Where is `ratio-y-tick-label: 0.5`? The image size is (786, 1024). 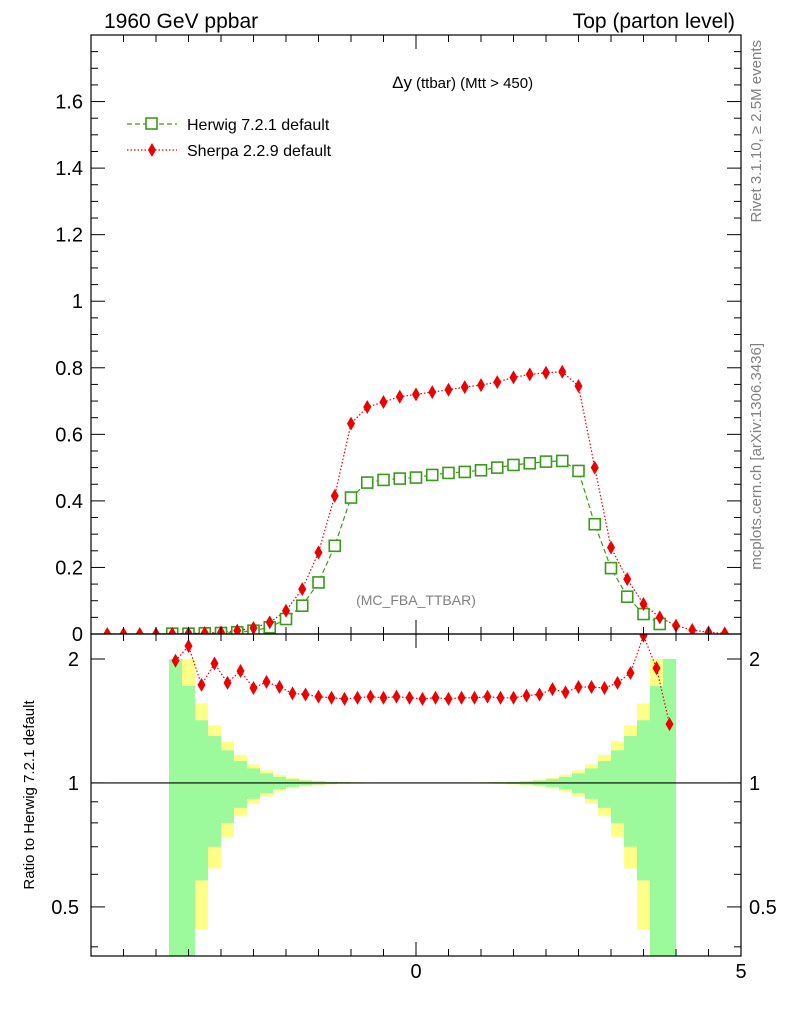
ratio-y-tick-label: 0.5 is located at coordinates (65, 908).